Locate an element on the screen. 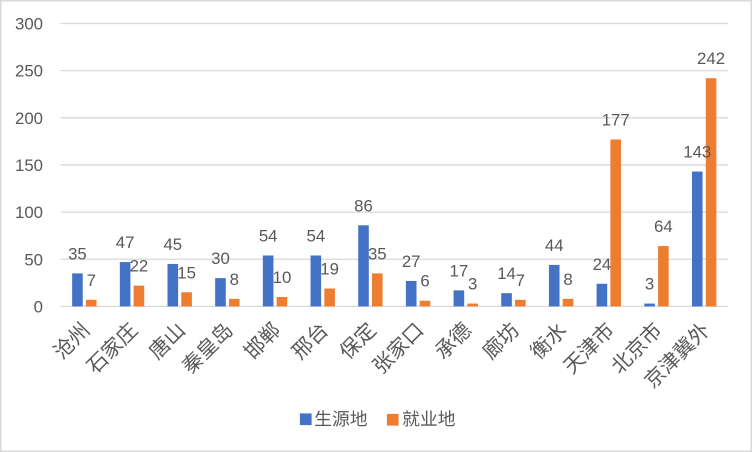 The width and height of the screenshot is (752, 452). svg-text: 19 is located at coordinates (329, 268).